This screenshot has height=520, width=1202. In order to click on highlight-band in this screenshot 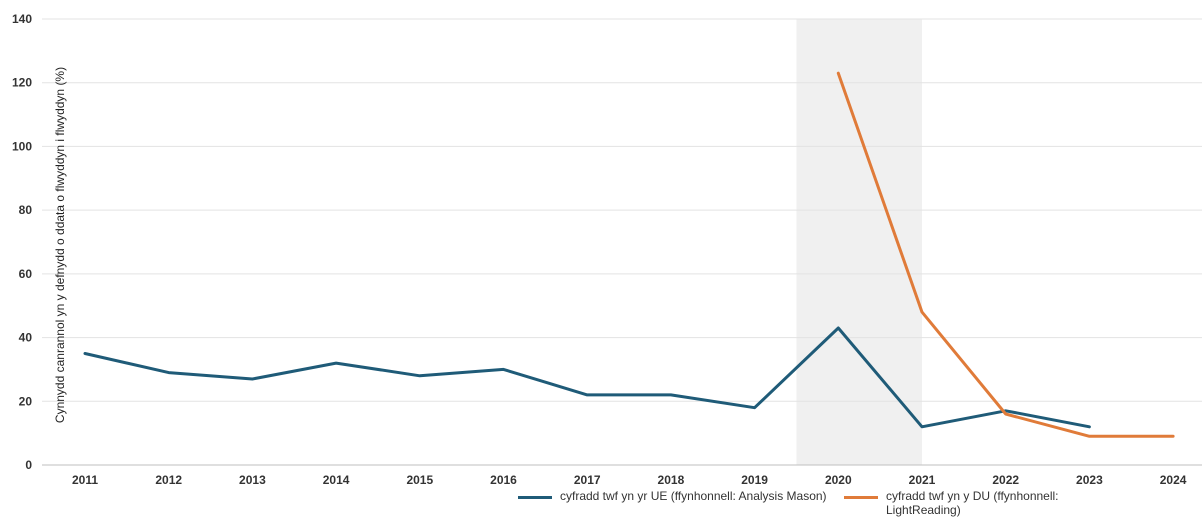, I will do `click(859, 242)`.